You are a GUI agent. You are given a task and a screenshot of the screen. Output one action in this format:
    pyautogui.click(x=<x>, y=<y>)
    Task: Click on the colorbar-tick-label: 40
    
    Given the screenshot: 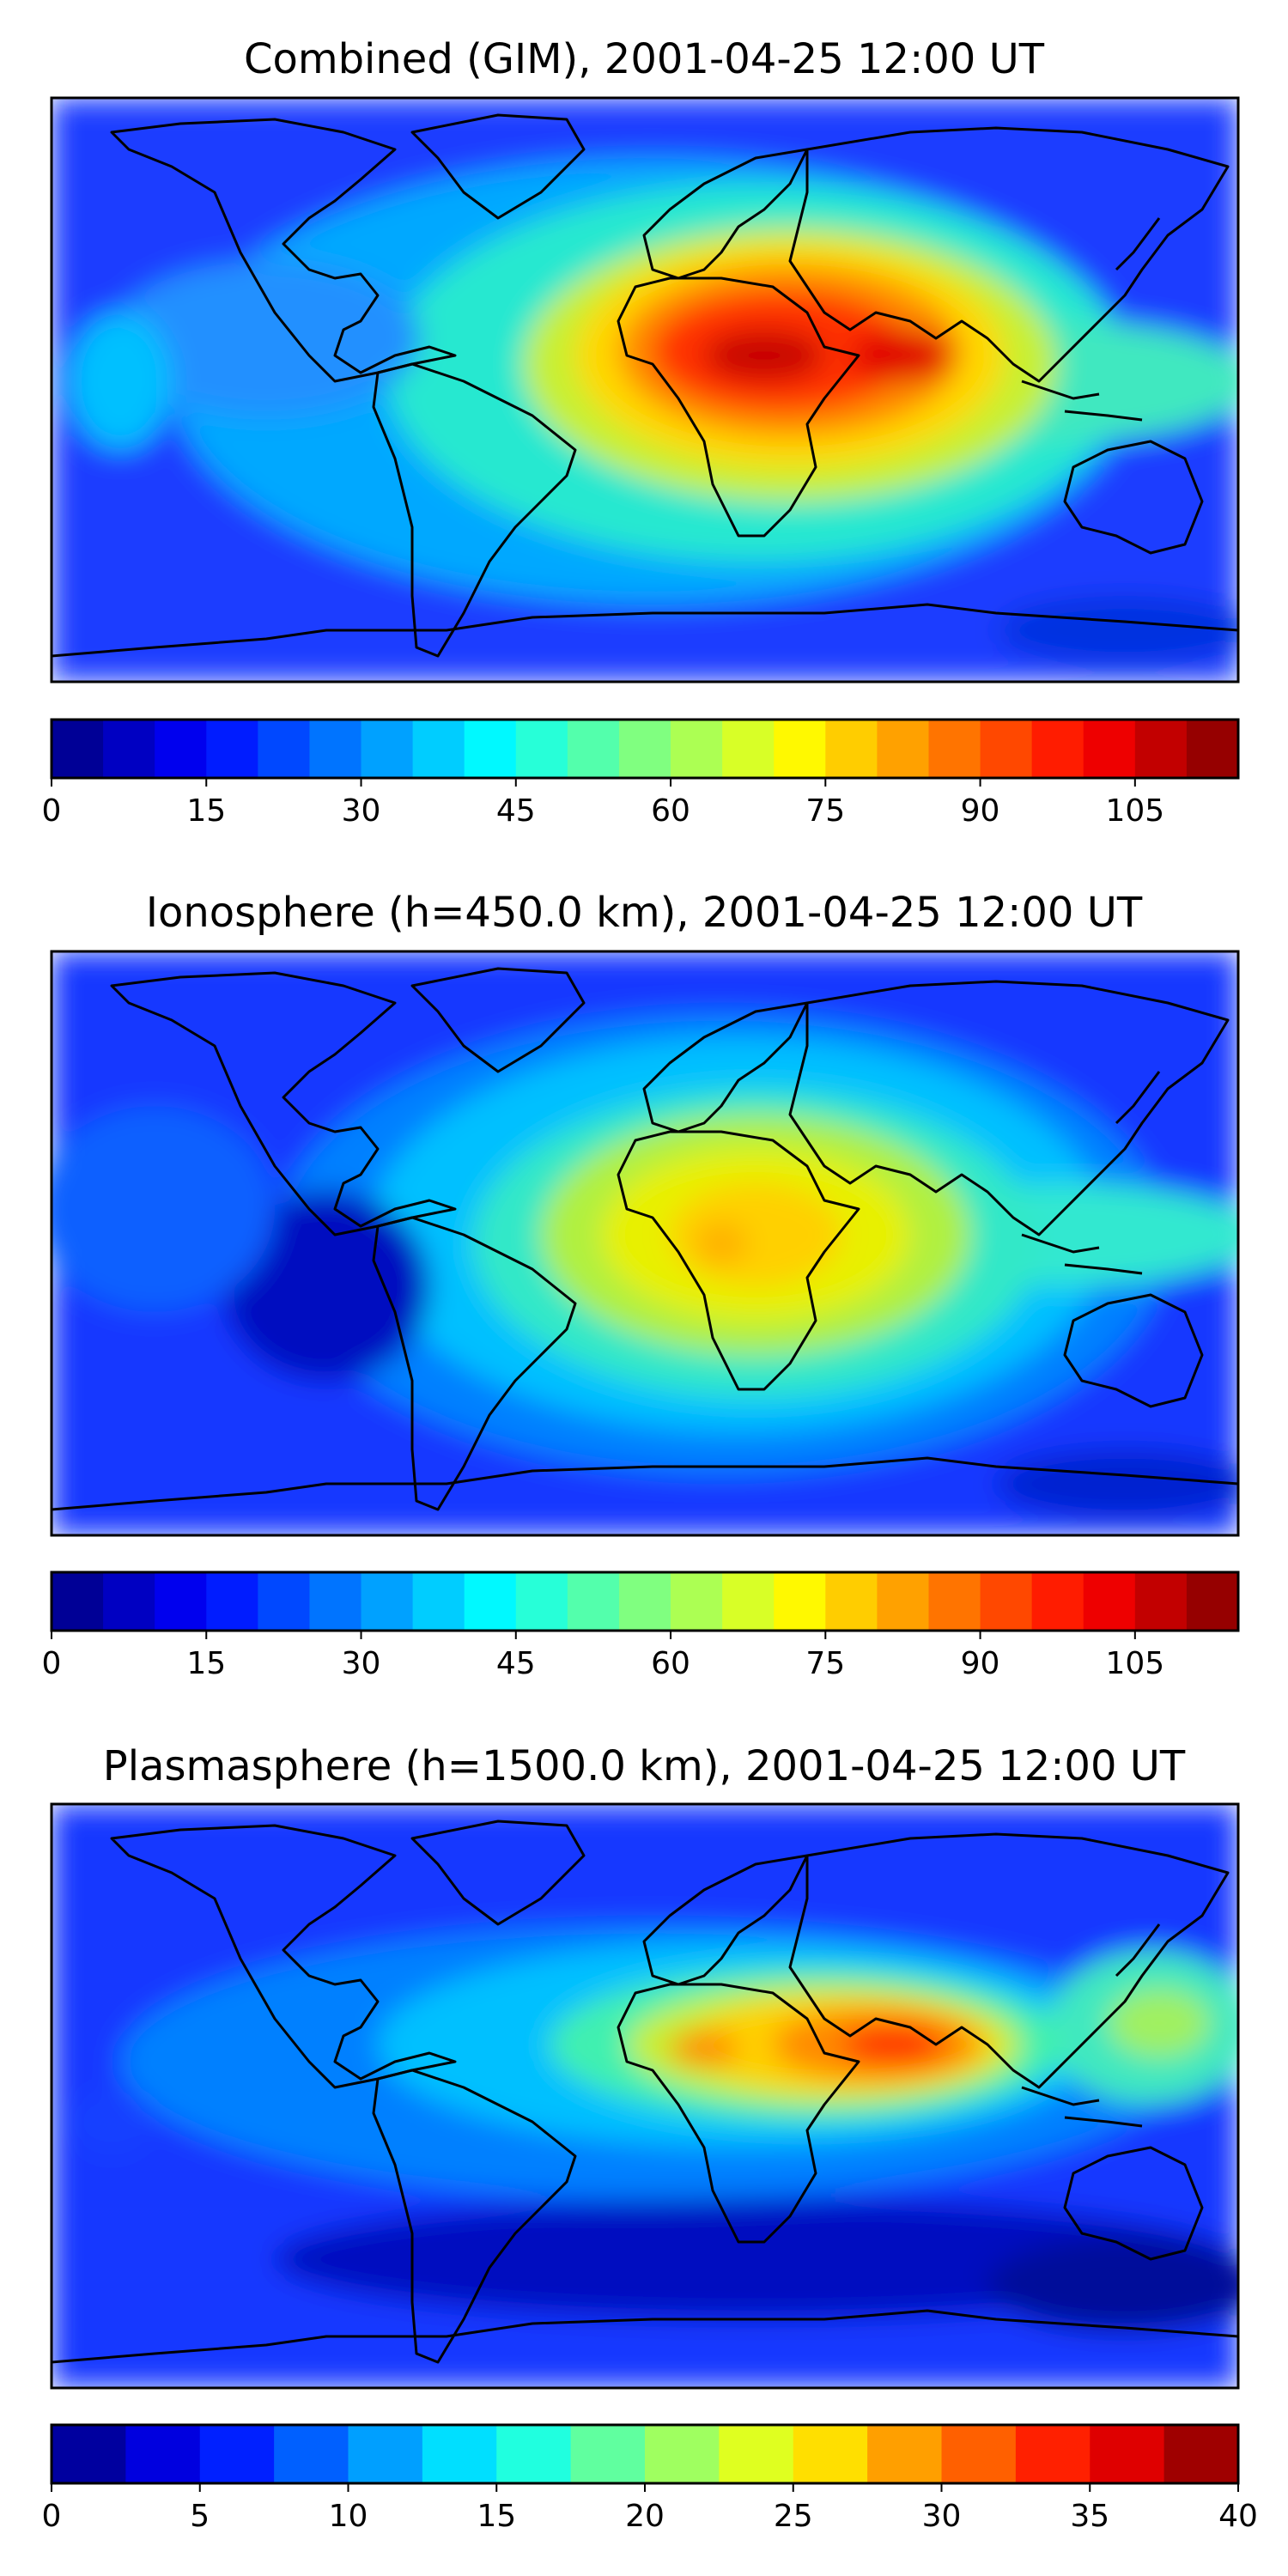 What is the action you would take?
    pyautogui.click(x=1238, y=2516)
    